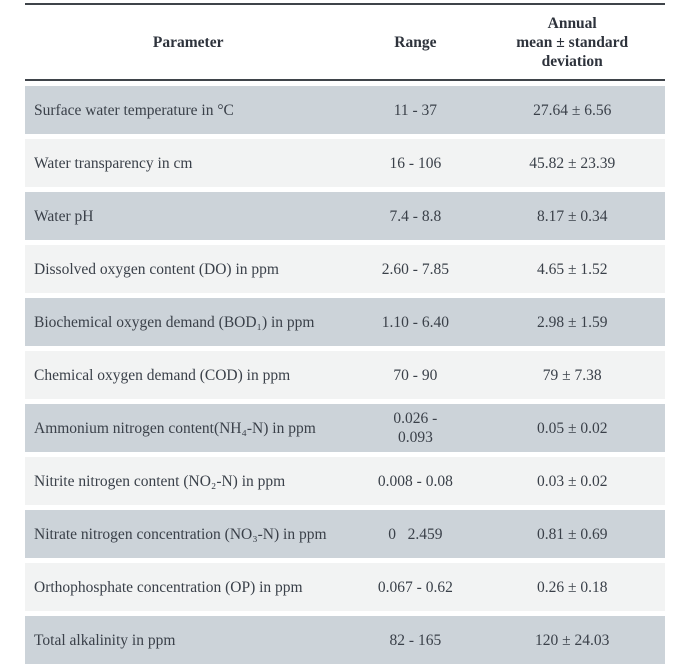 This screenshot has width=677, height=669. Describe the element at coordinates (415, 428) in the screenshot. I see `range-cell: 0.026 - 0.093` at that location.